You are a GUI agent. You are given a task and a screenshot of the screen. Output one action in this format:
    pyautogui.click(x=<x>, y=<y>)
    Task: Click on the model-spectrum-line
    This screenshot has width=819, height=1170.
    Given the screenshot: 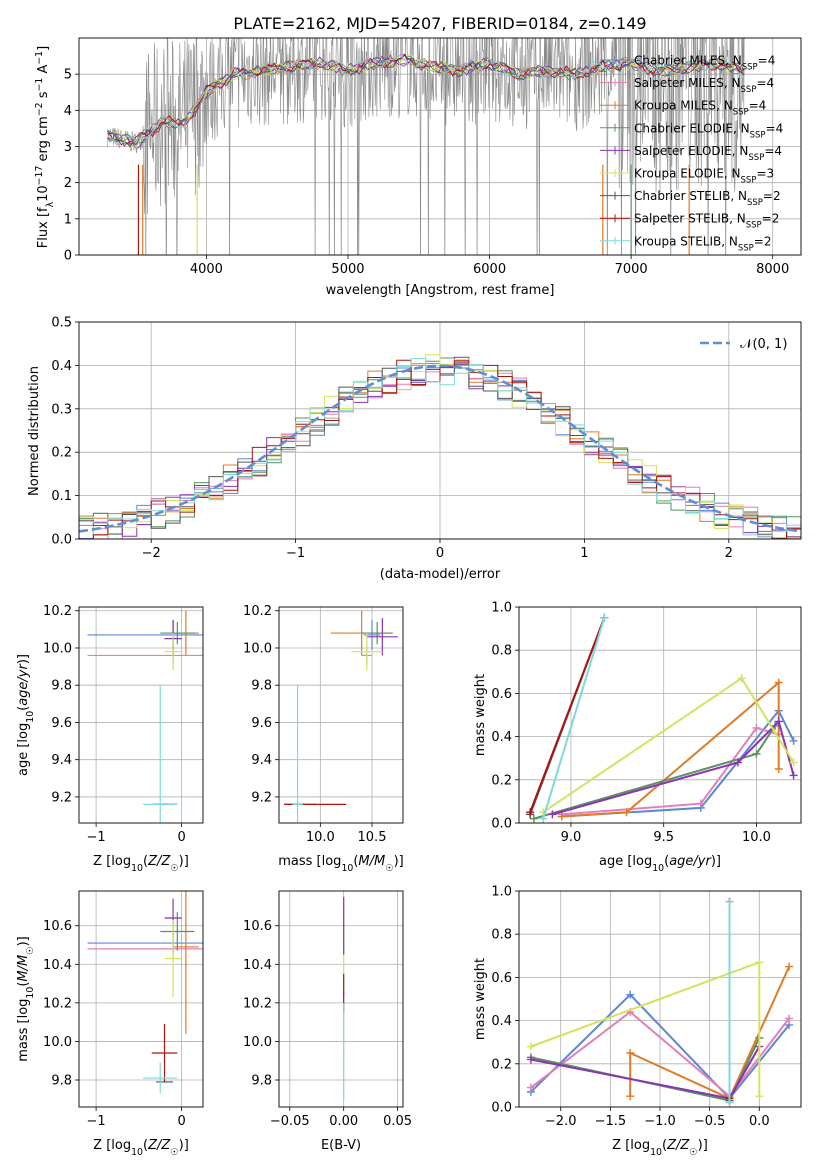 What is the action you would take?
    pyautogui.click(x=426, y=100)
    